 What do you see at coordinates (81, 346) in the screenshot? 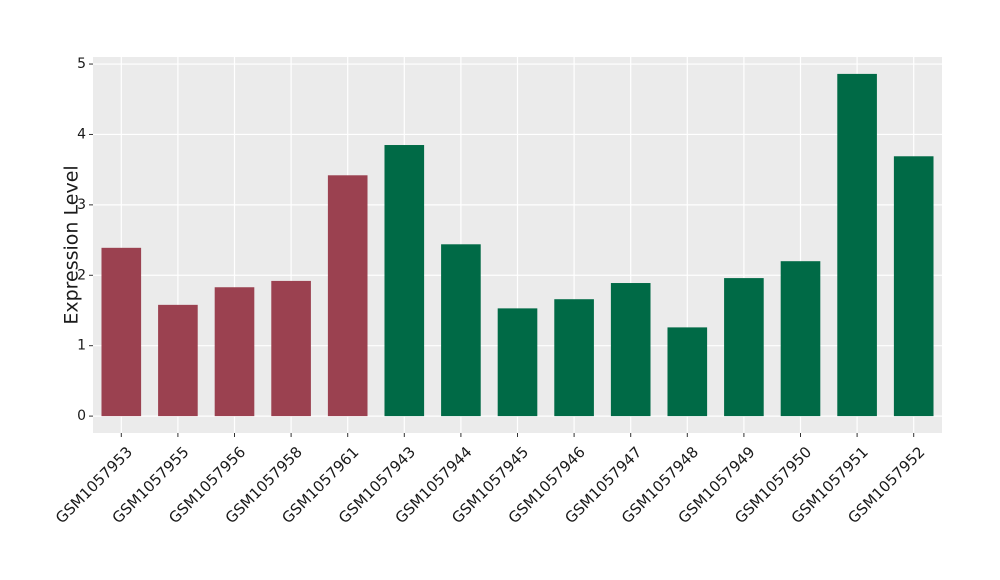
I see `y-tick-label: 1` at bounding box center [81, 346].